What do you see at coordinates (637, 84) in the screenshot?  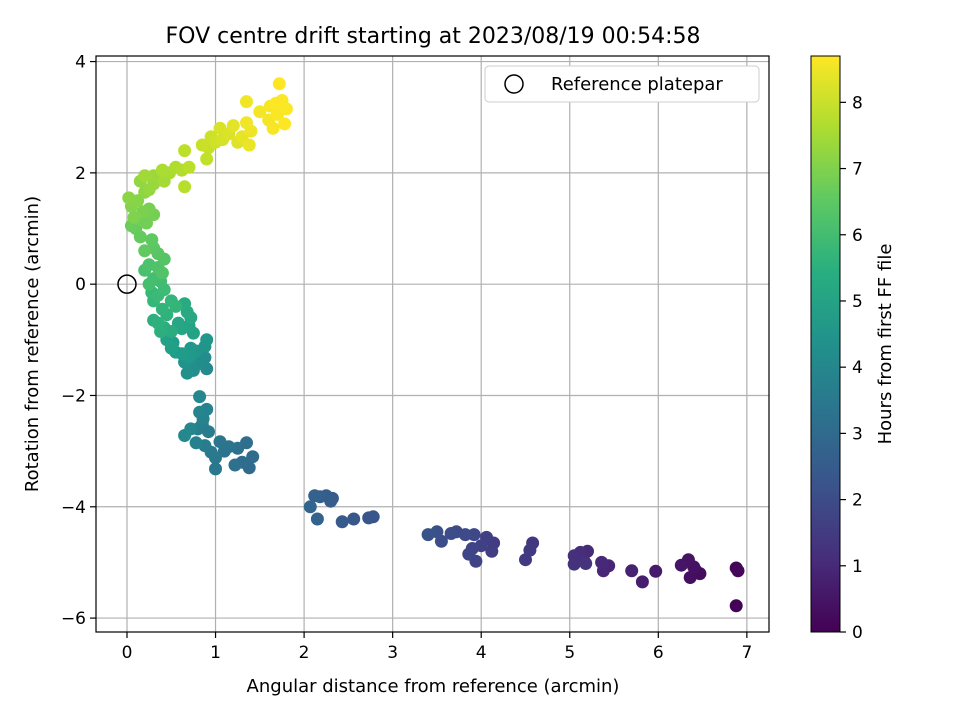 I see `legend-label: Reference platepar` at bounding box center [637, 84].